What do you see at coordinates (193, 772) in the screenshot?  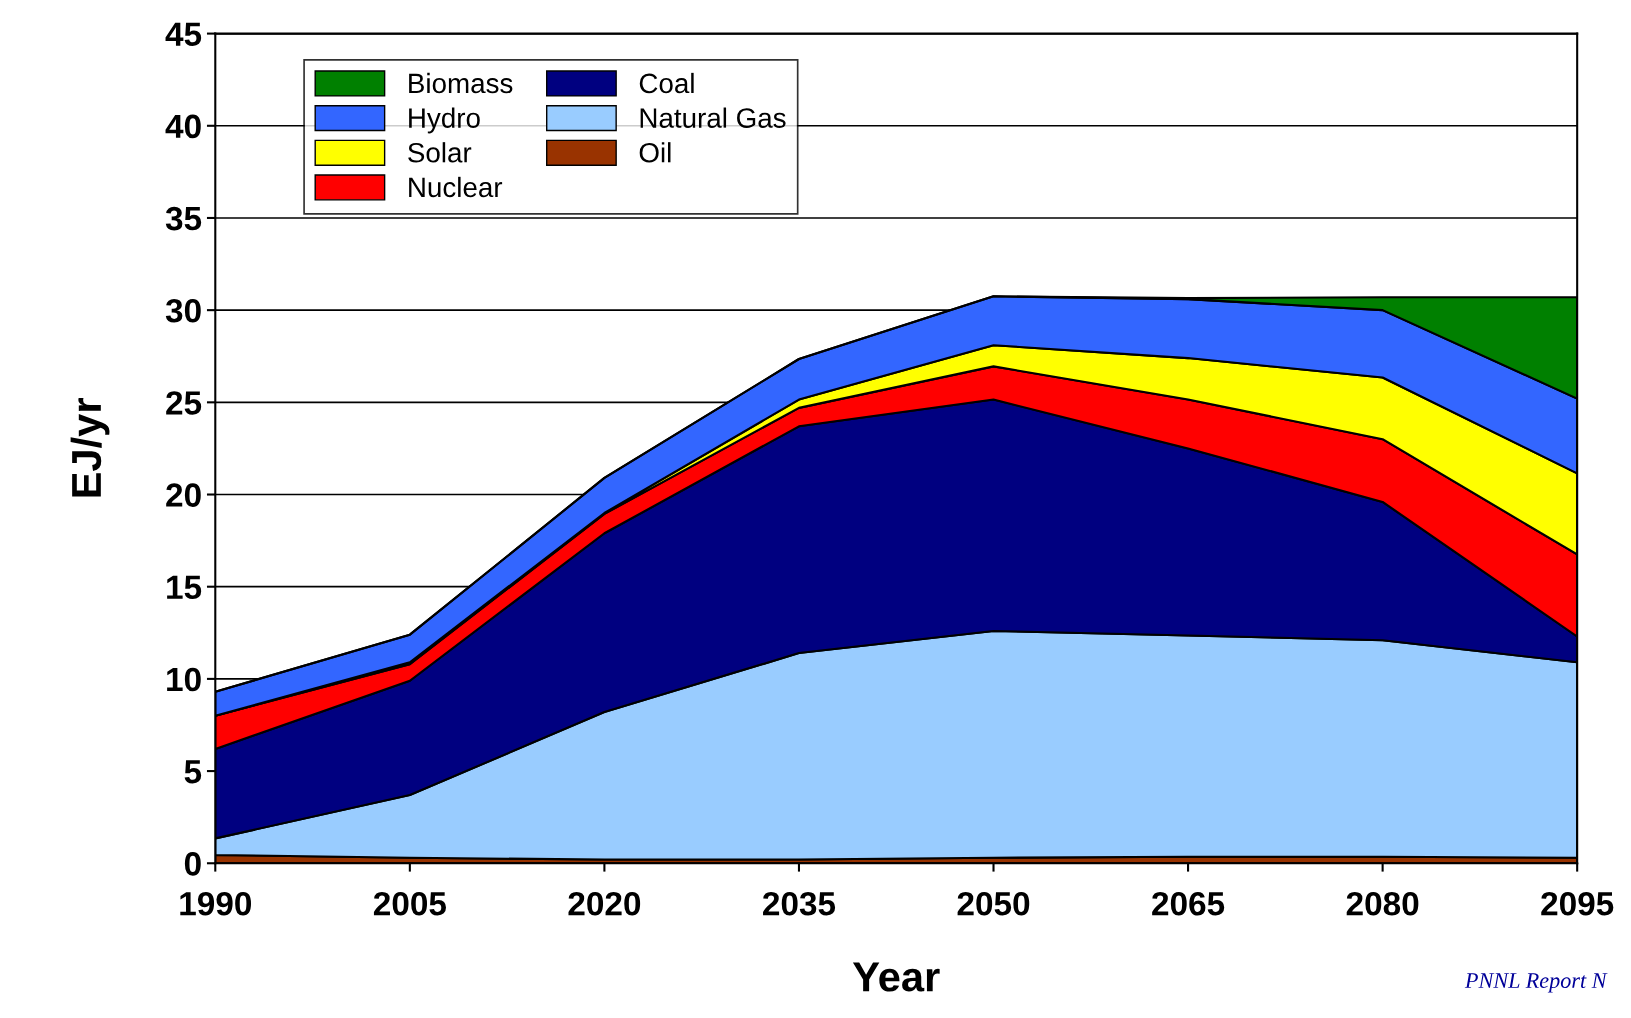 I see `y-tick-label: 5` at bounding box center [193, 772].